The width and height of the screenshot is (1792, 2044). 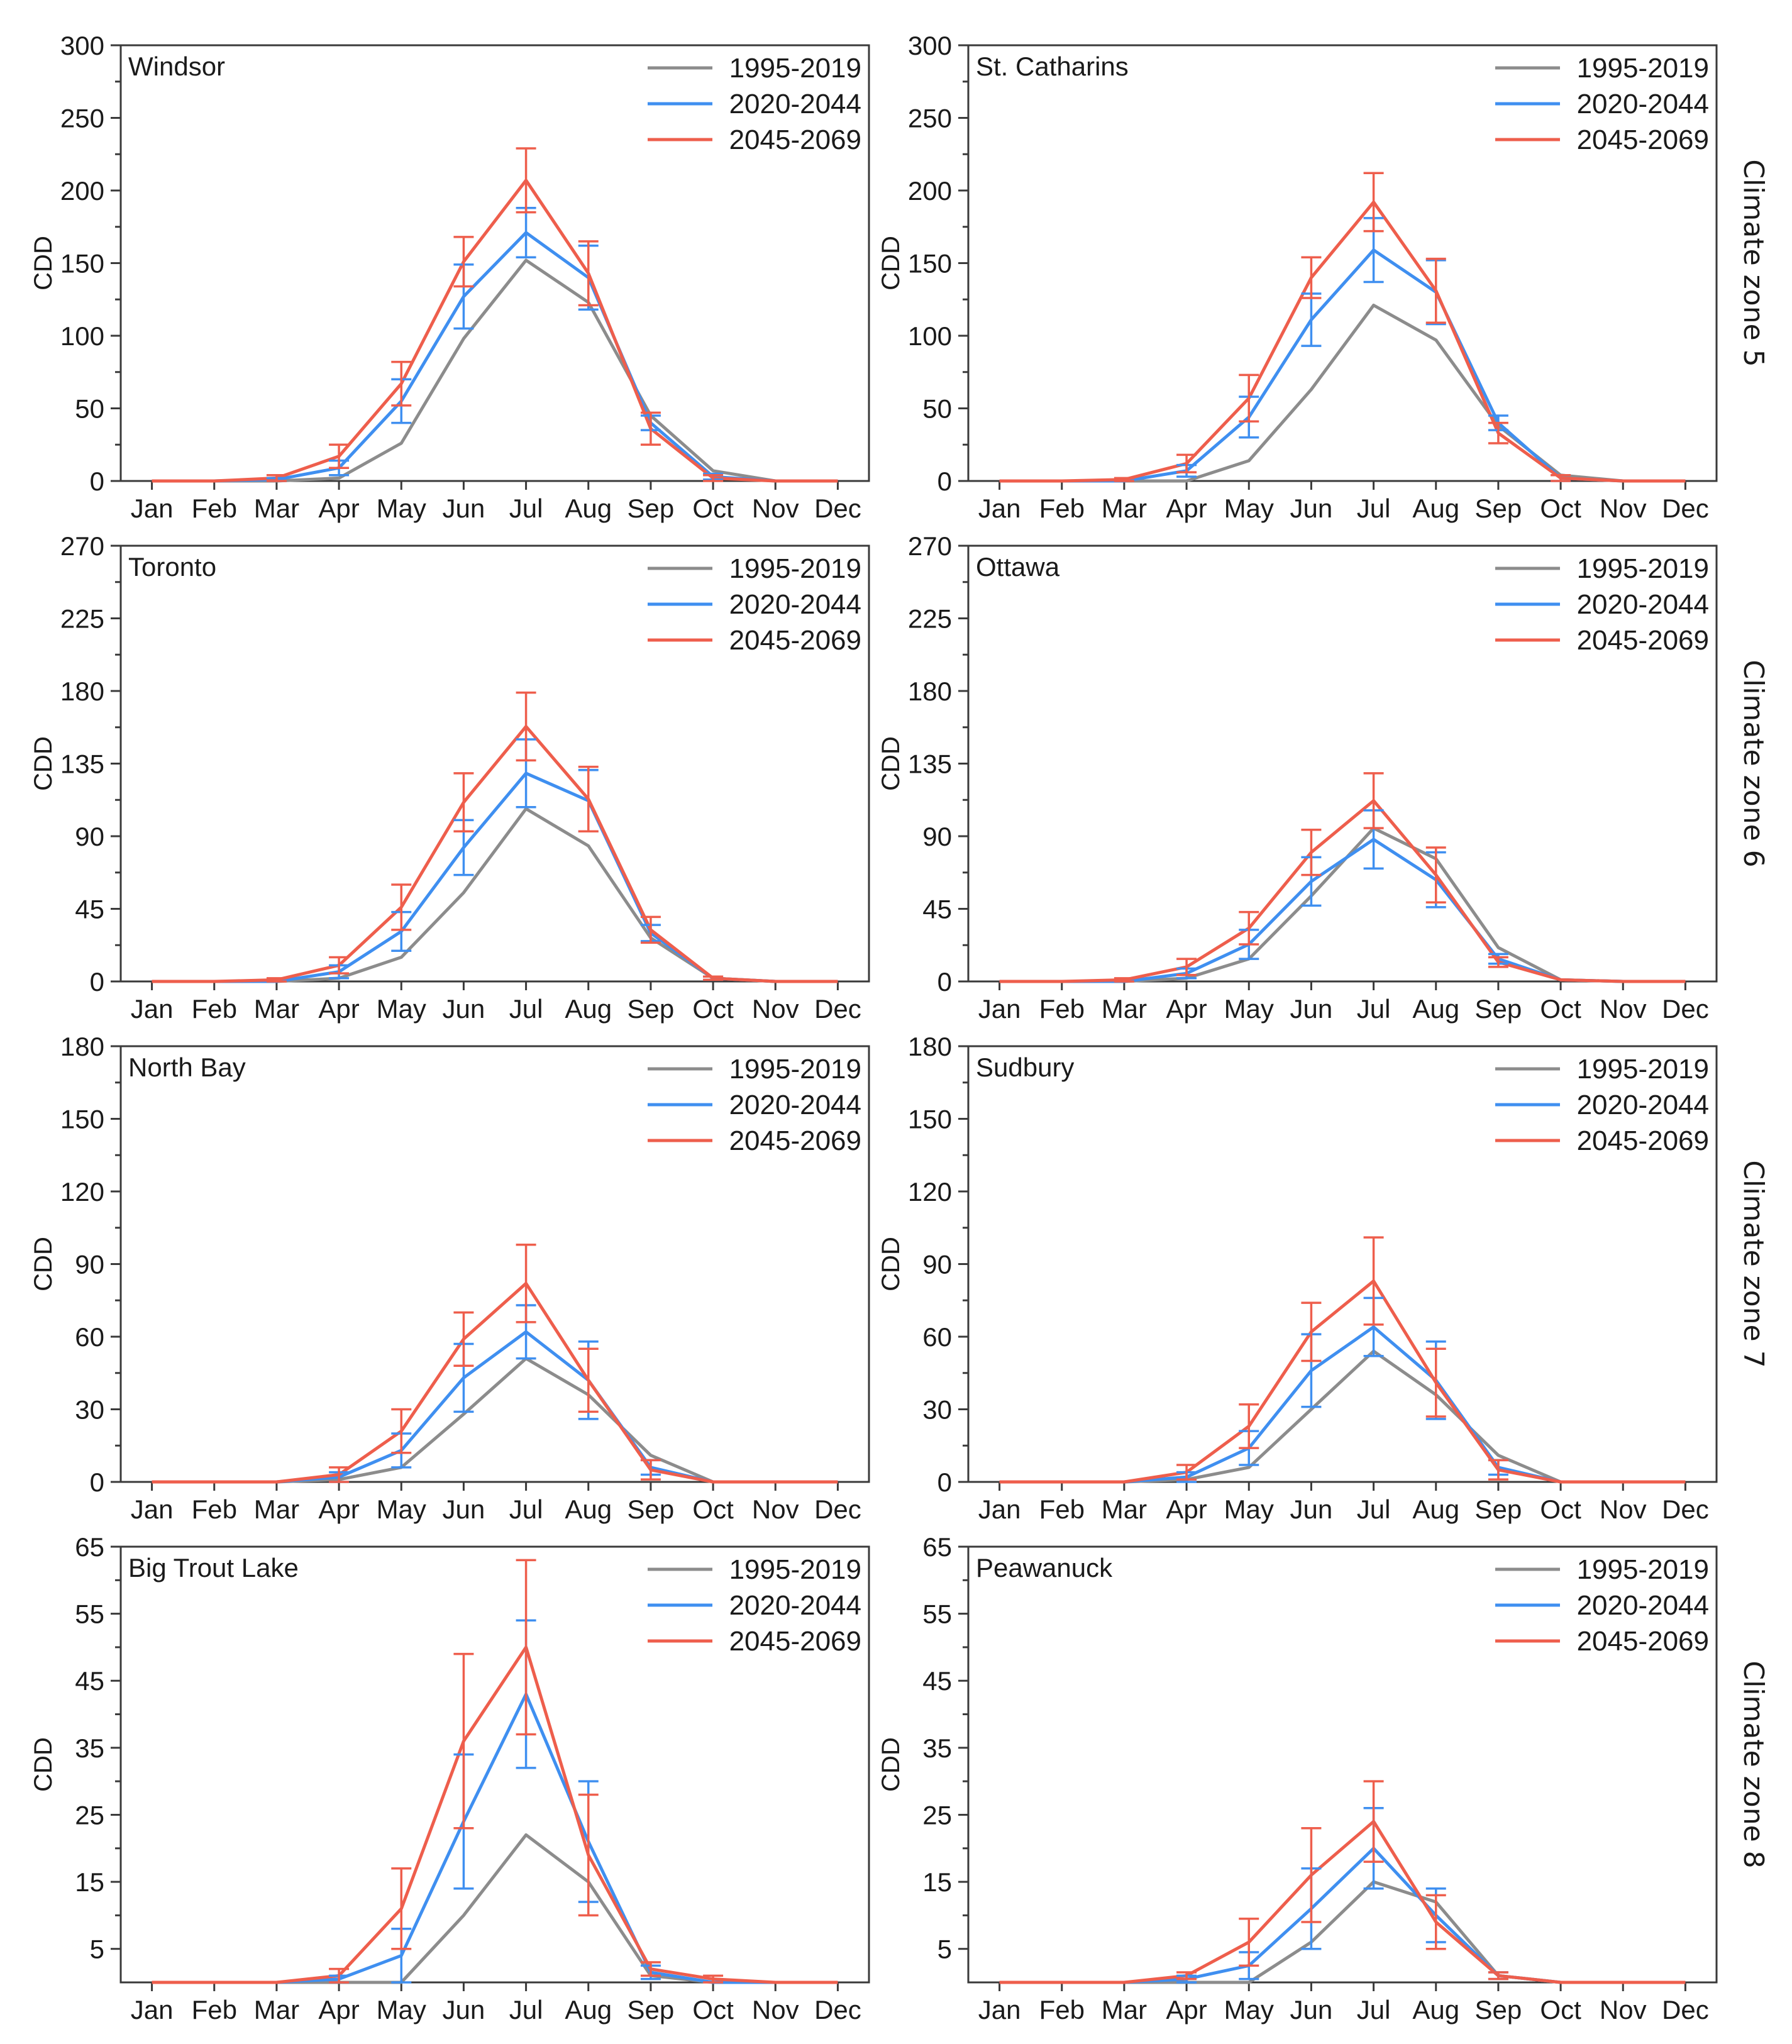 What do you see at coordinates (1753, 1263) in the screenshot?
I see `climate-zone-label: Climate zone 7` at bounding box center [1753, 1263].